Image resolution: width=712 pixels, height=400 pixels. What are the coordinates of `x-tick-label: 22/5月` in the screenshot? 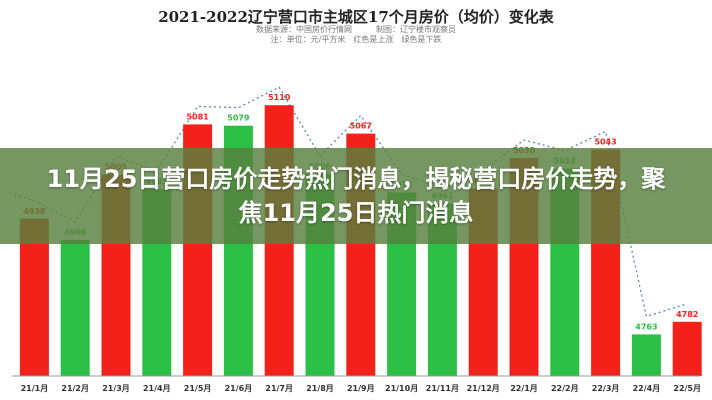 It's located at (687, 388).